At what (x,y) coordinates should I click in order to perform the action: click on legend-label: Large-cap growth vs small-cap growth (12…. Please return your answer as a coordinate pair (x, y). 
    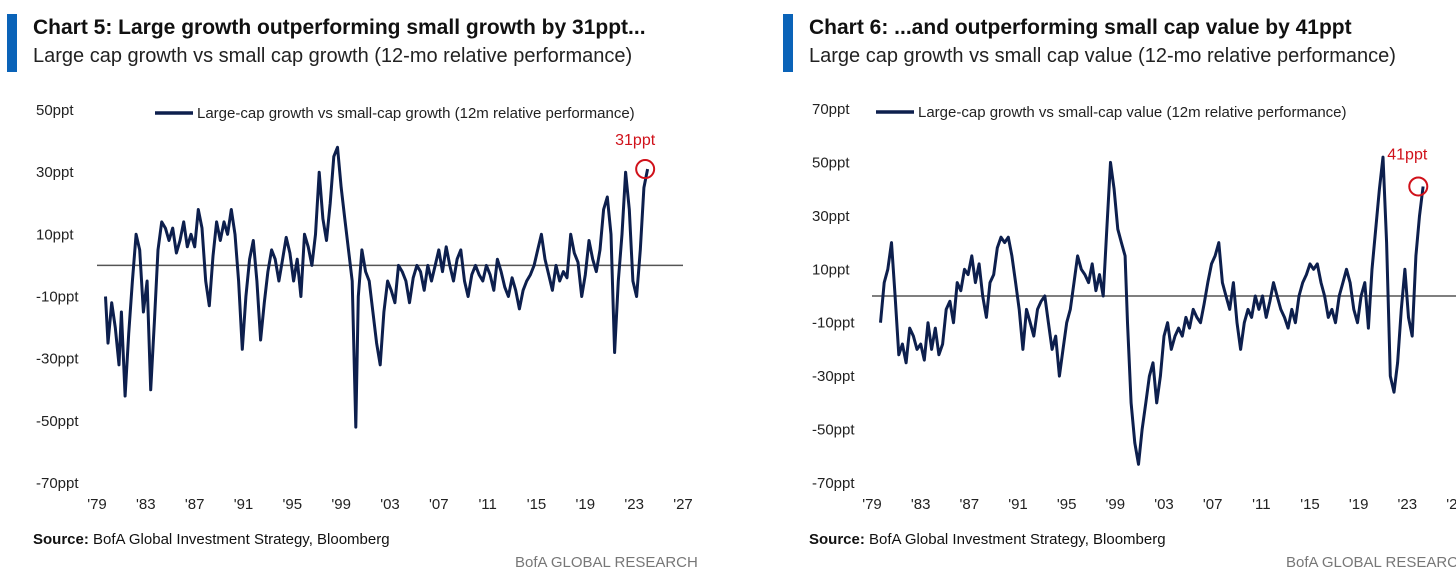
    Looking at the image, I should click on (416, 113).